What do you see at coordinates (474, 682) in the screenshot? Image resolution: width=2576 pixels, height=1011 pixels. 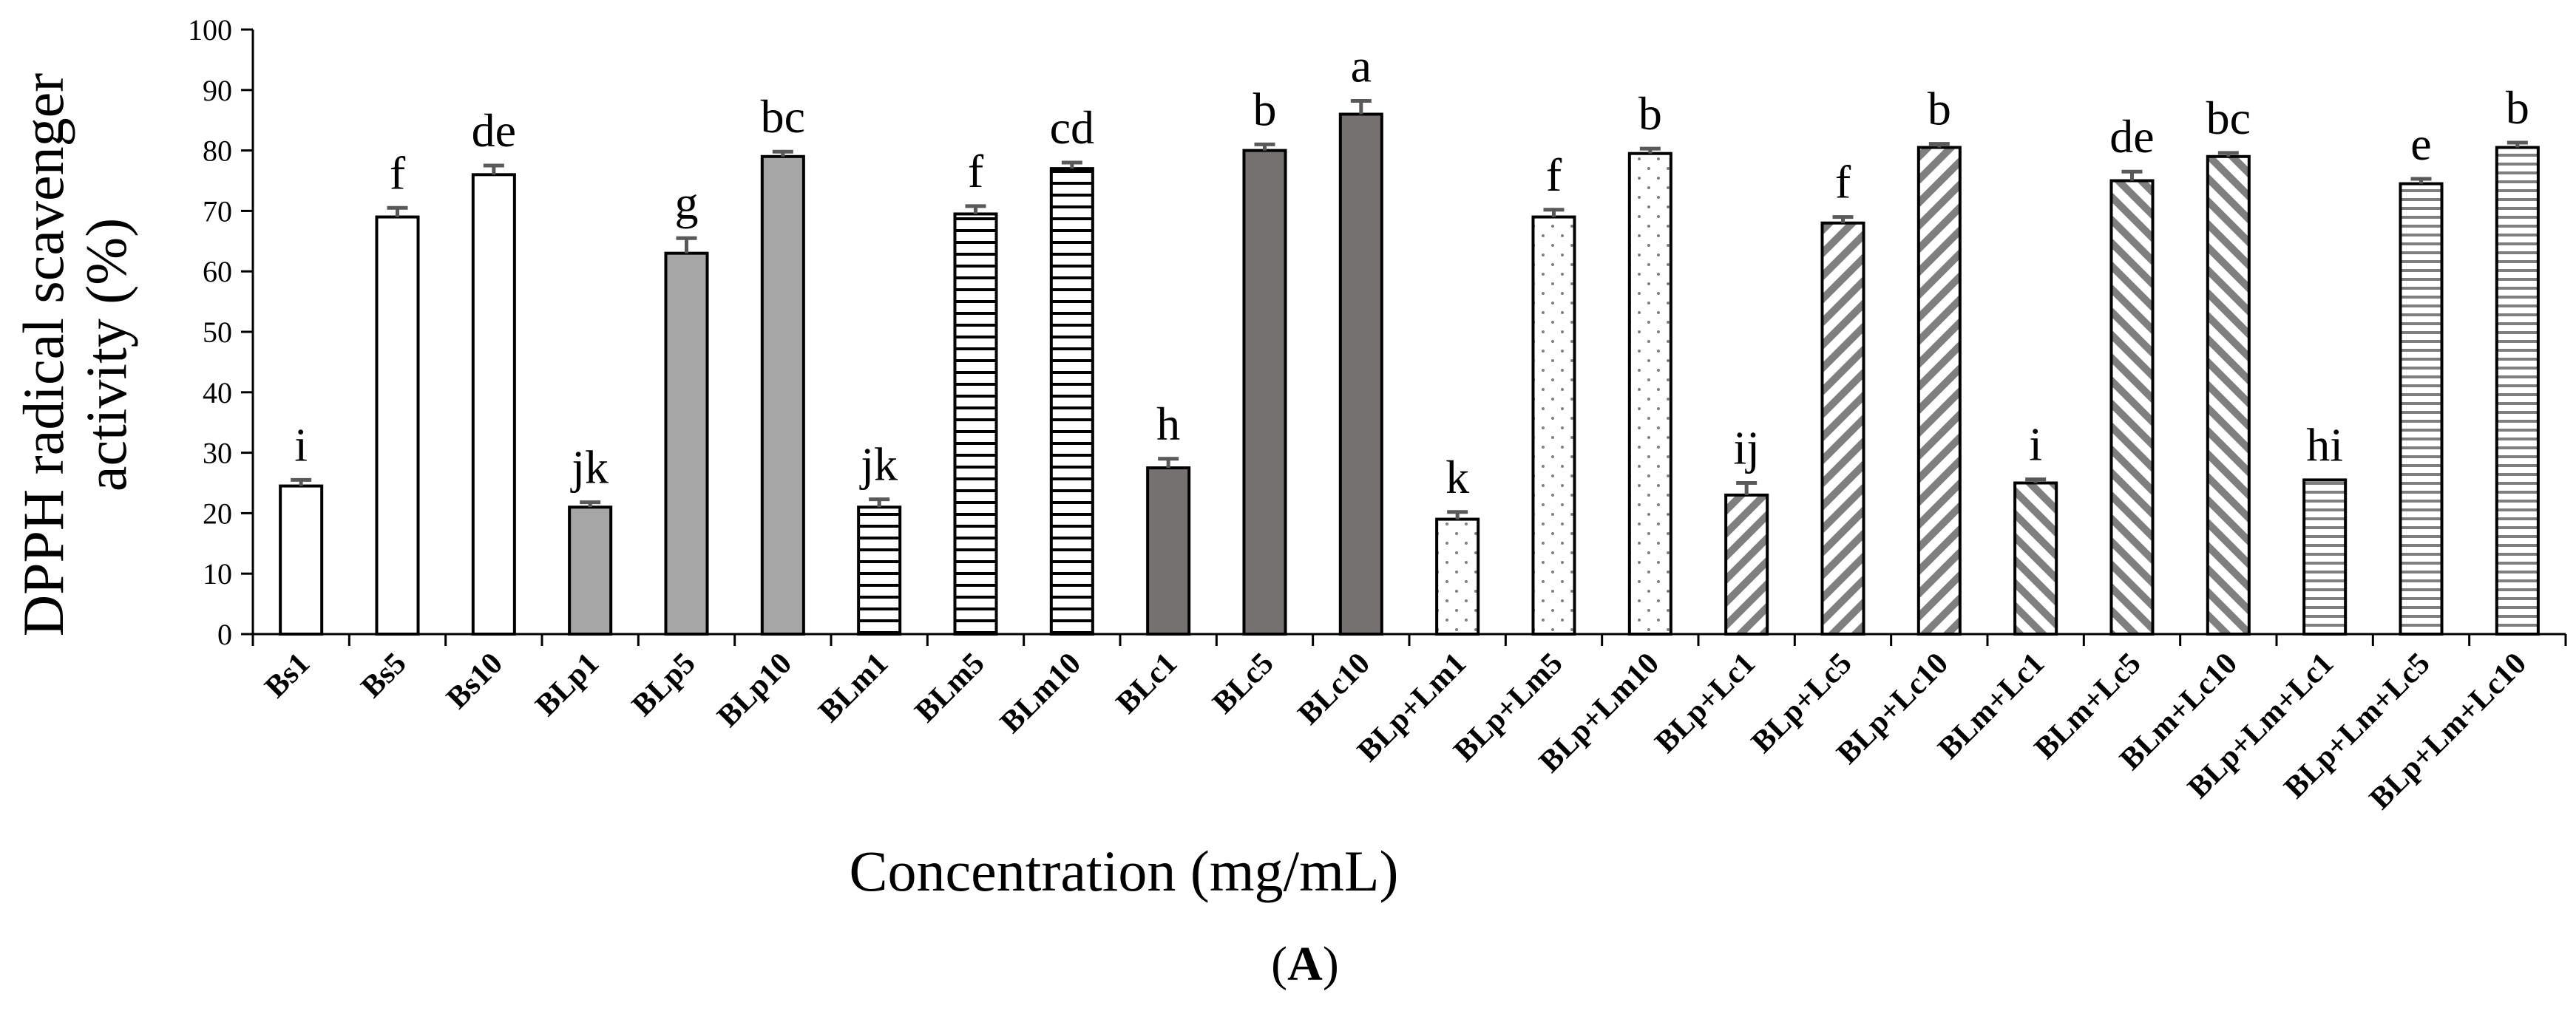 I see `x-tick-label-Bs10: Bs10` at bounding box center [474, 682].